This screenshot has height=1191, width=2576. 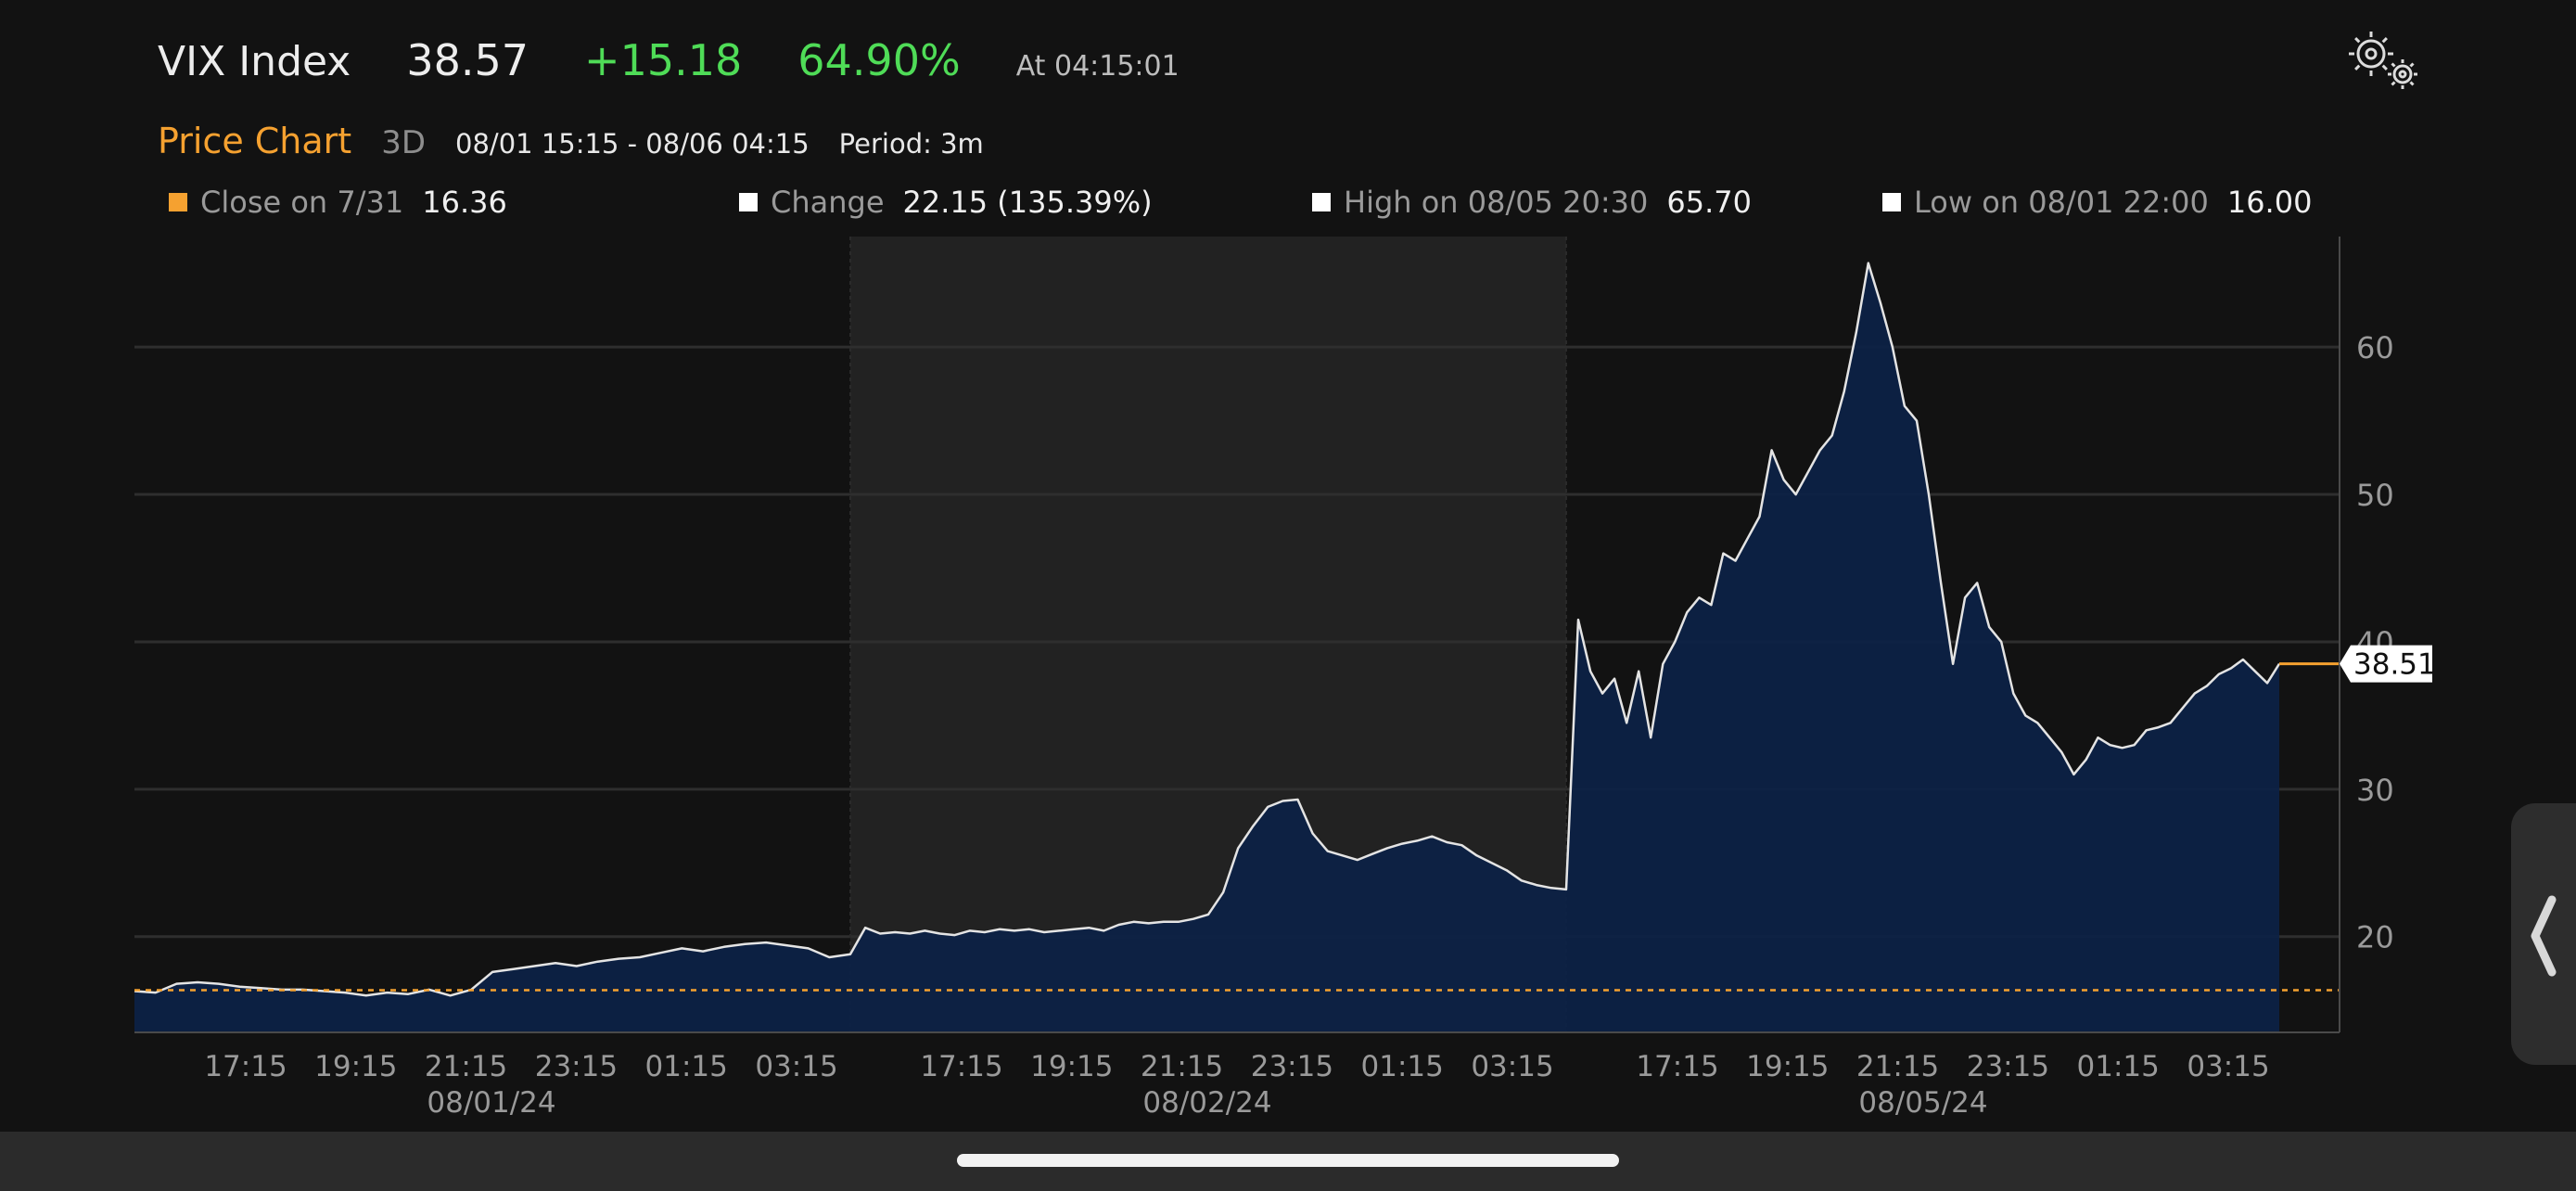 What do you see at coordinates (2394, 665) in the screenshot?
I see `last-value-label: 38.51` at bounding box center [2394, 665].